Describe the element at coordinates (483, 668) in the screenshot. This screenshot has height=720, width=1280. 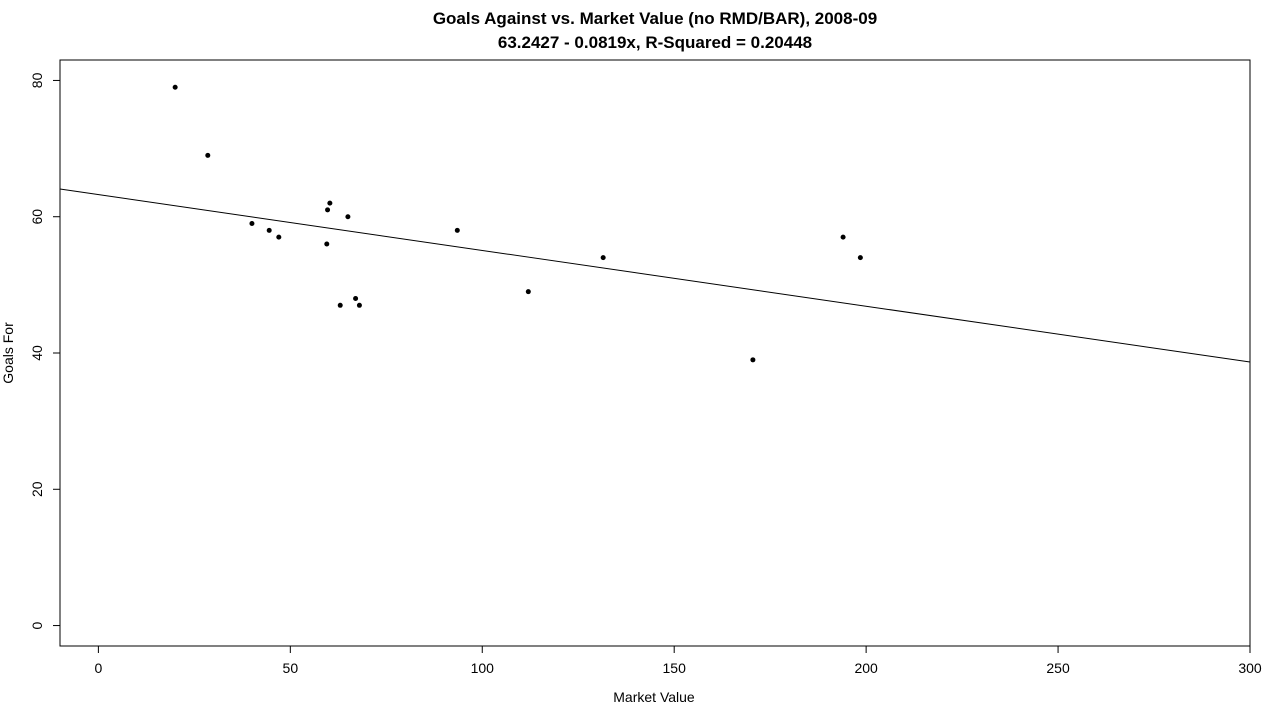
I see `x-tick-label: 100` at that location.